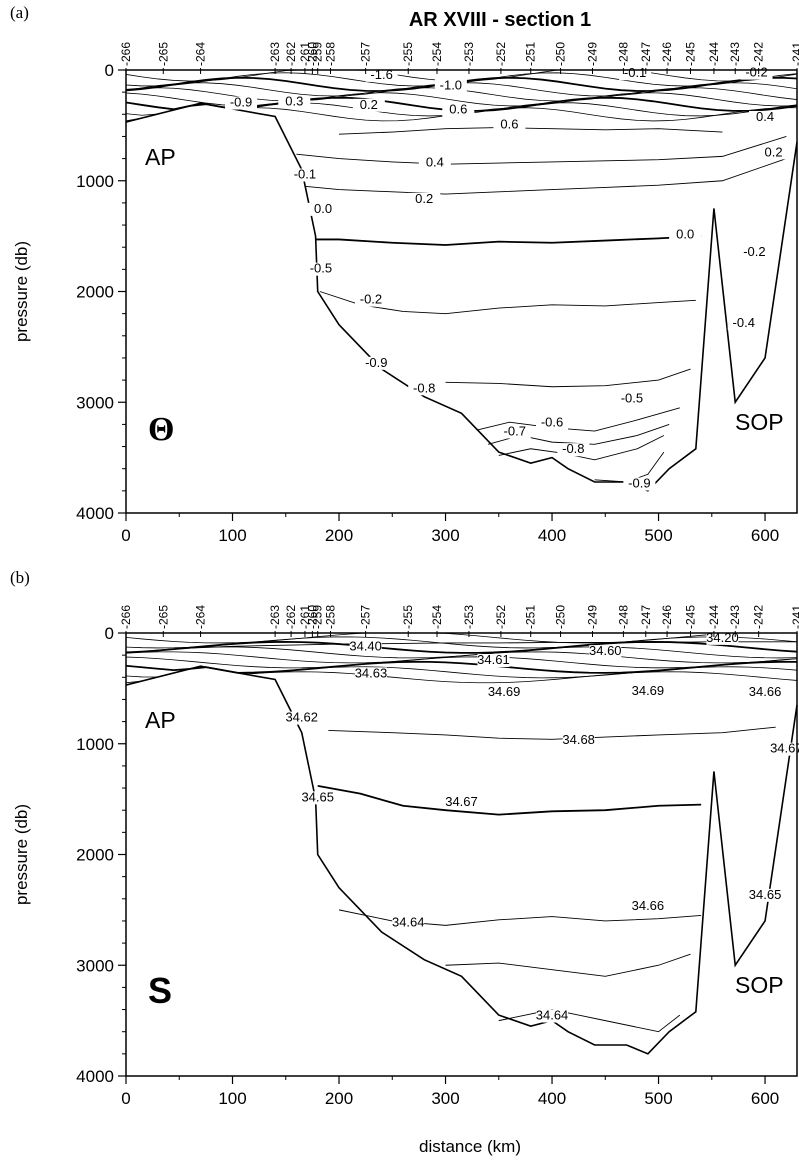 This screenshot has width=799, height=1168. I want to click on x-tick-label: 200, so click(339, 535).